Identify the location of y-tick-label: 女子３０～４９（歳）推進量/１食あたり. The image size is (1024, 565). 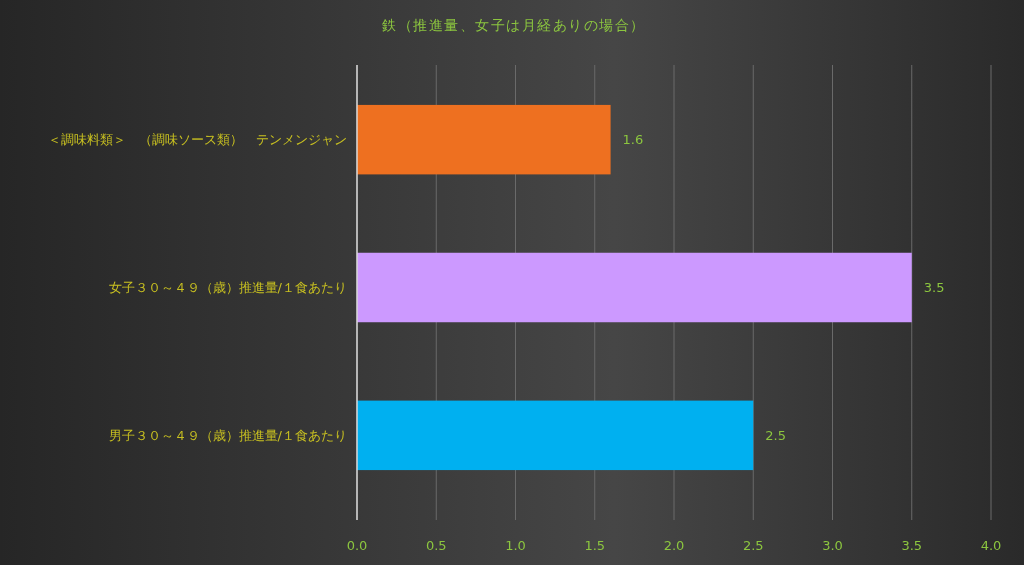
(227, 288).